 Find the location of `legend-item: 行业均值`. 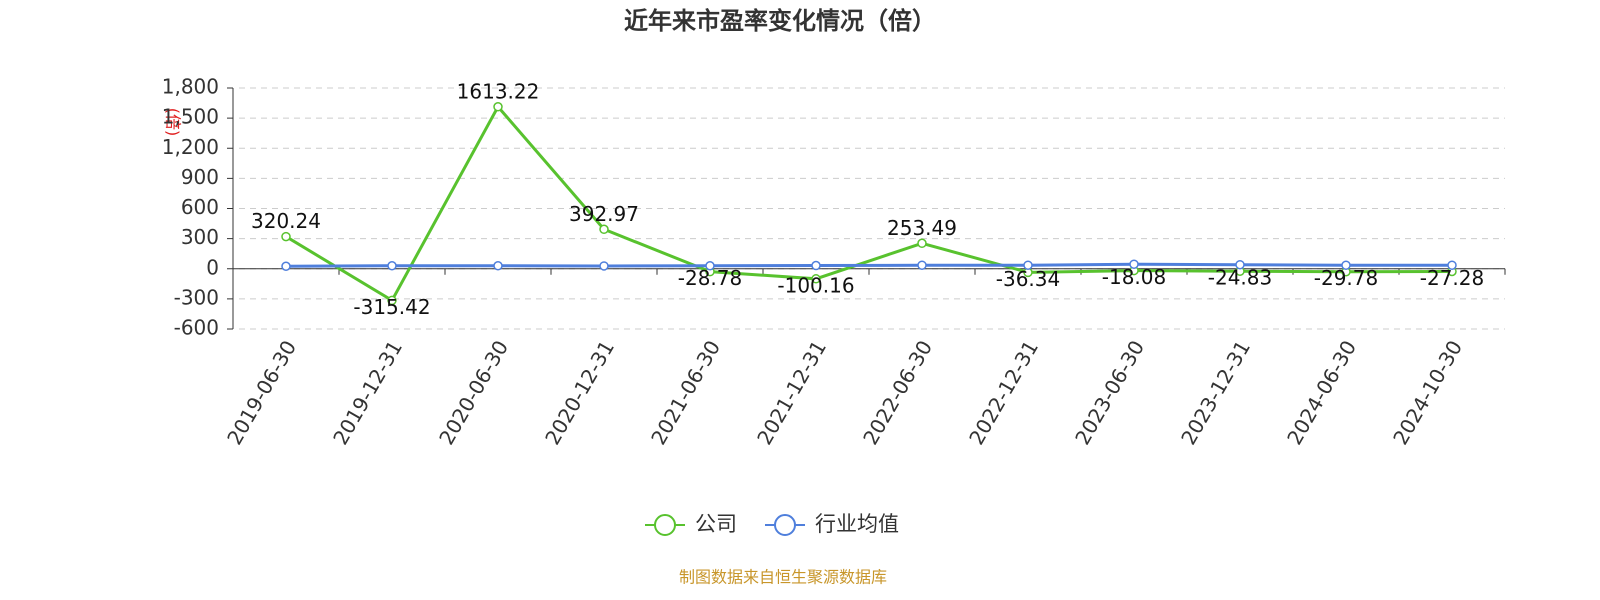

legend-item: 行业均值 is located at coordinates (832, 524).